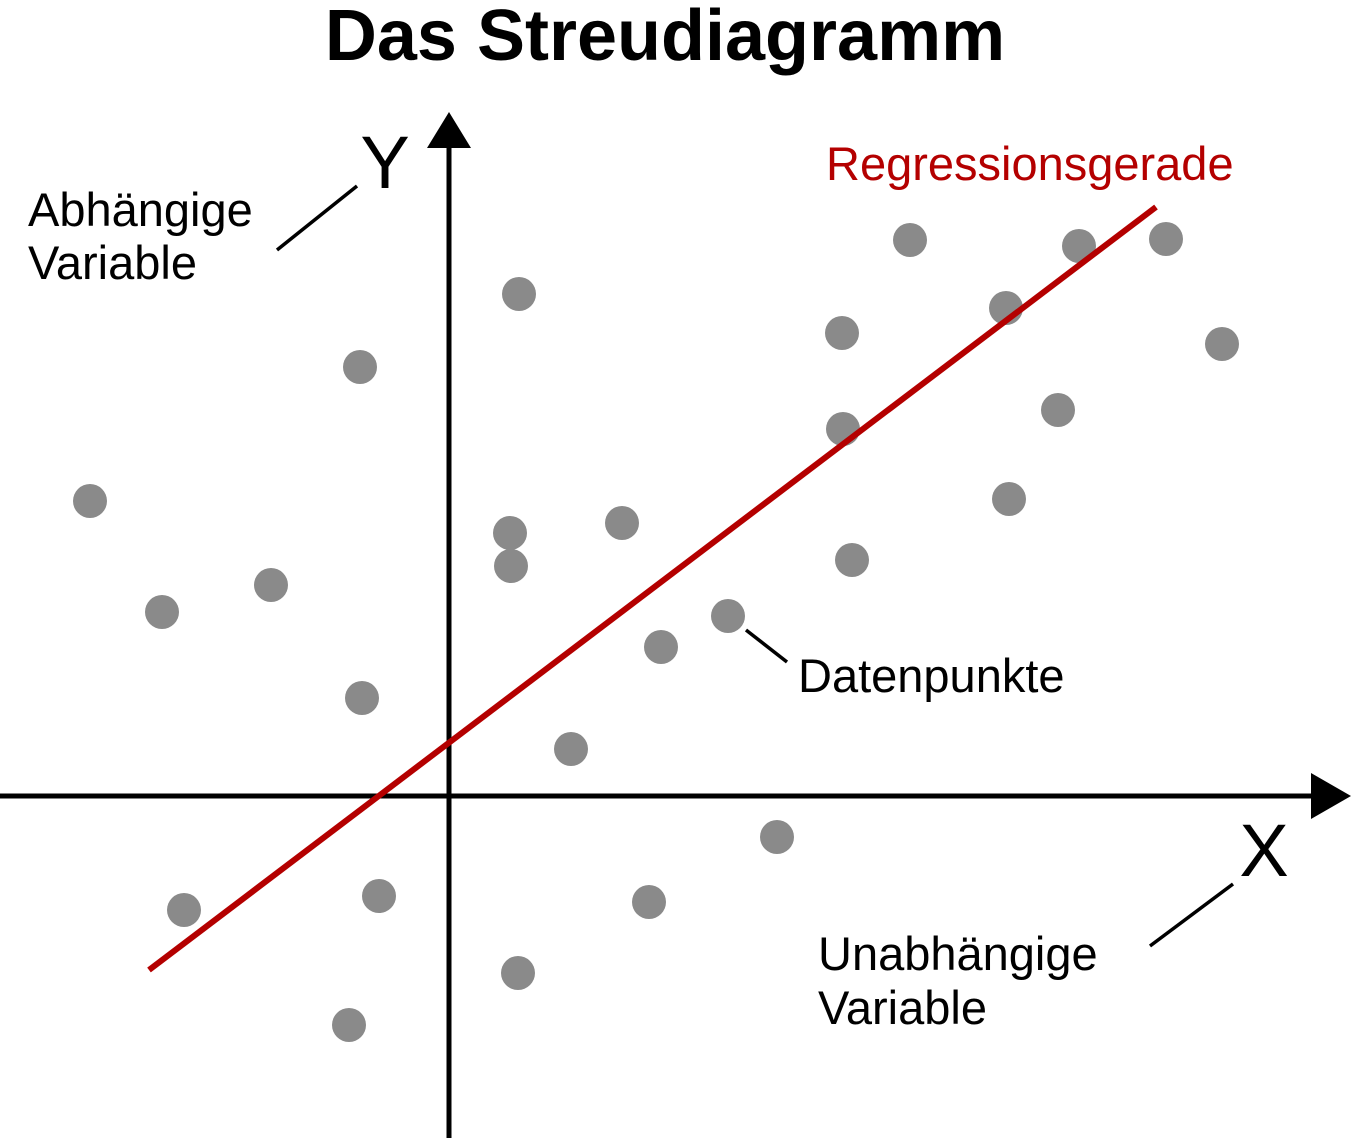  Describe the element at coordinates (449, 130) in the screenshot. I see `y-axis-arrow` at that location.